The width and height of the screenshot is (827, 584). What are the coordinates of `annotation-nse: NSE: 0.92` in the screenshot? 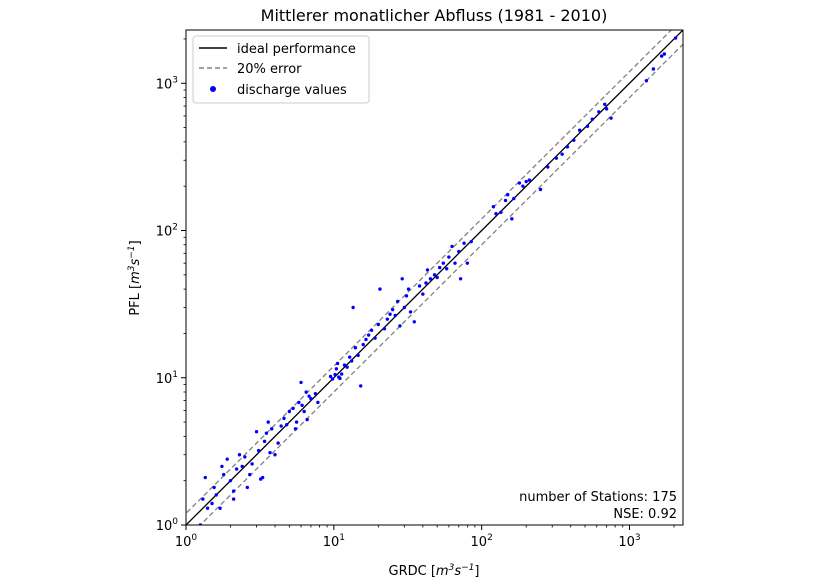 It's located at (645, 514).